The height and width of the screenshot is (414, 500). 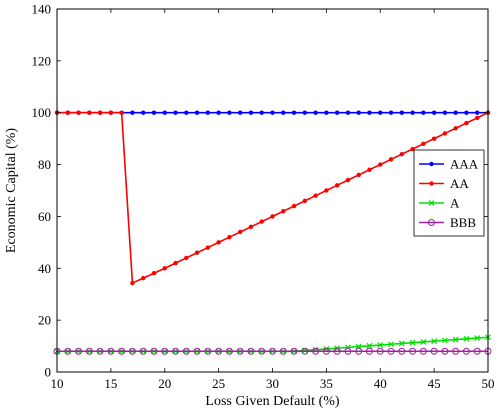 What do you see at coordinates (164, 383) in the screenshot?
I see `x-tick-label: 20` at bounding box center [164, 383].